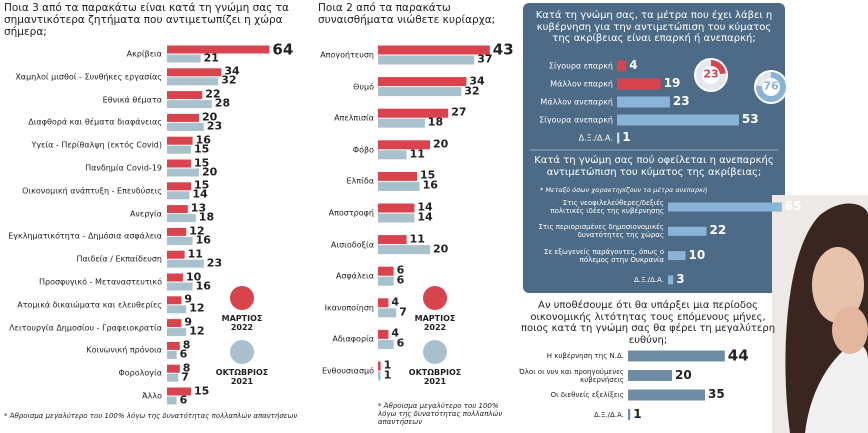 The width and height of the screenshot is (868, 433). Describe the element at coordinates (222, 103) in the screenshot. I see `value-label: 28` at that location.